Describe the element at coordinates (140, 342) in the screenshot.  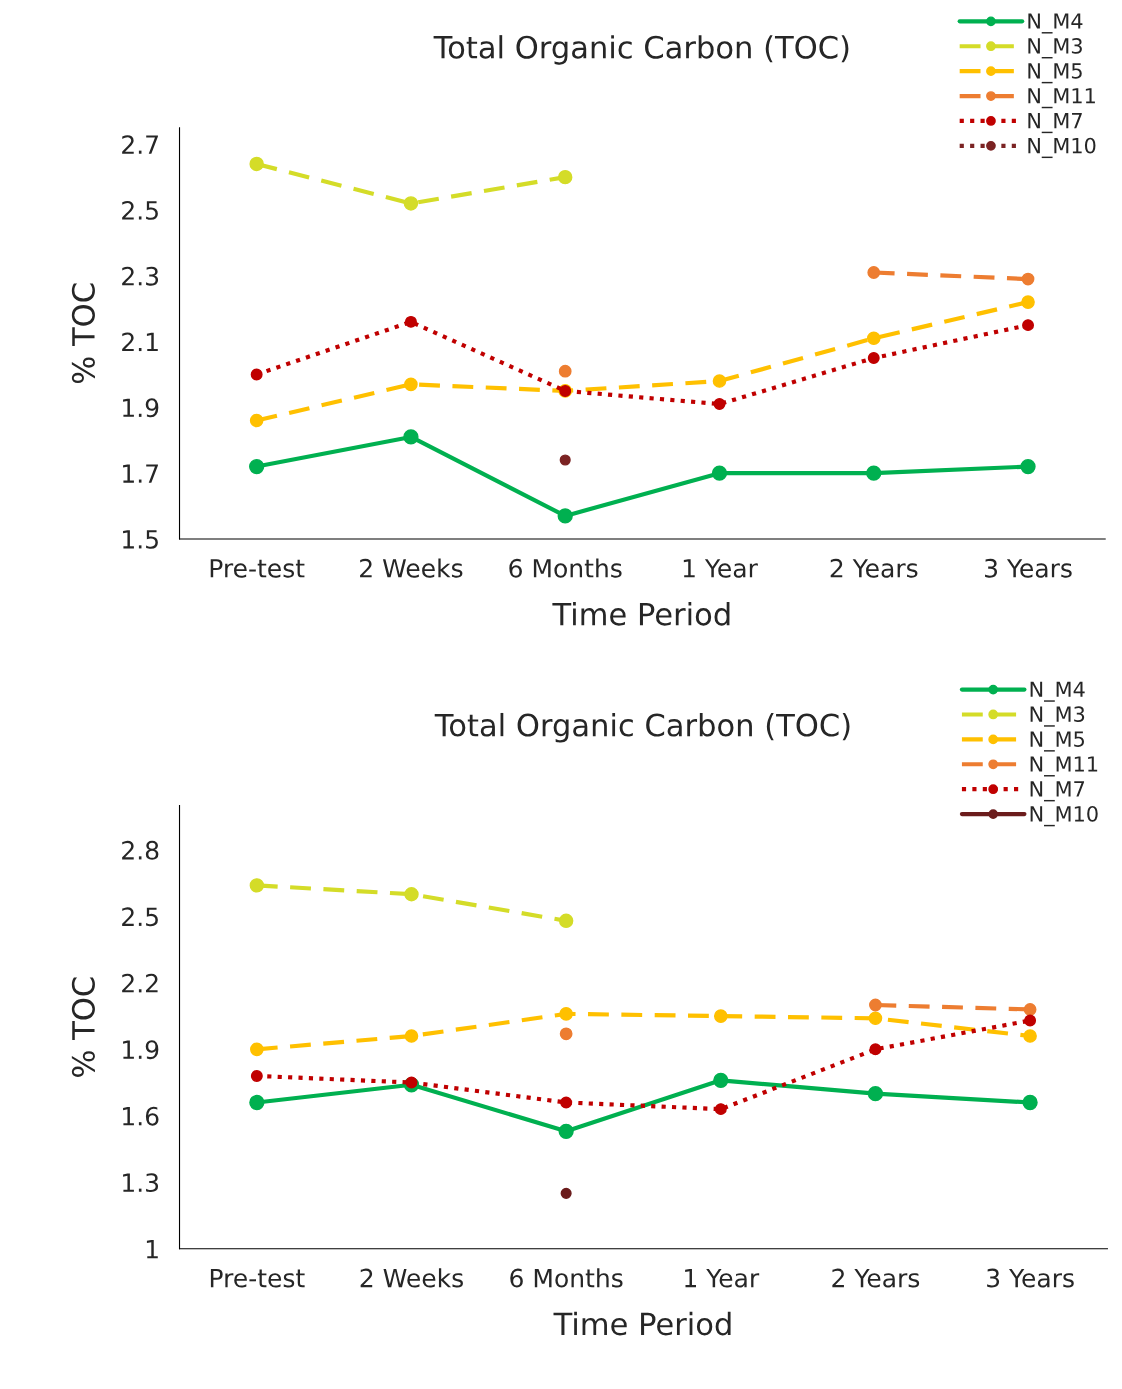
I see `y-tick-label: 2.1` at that location.